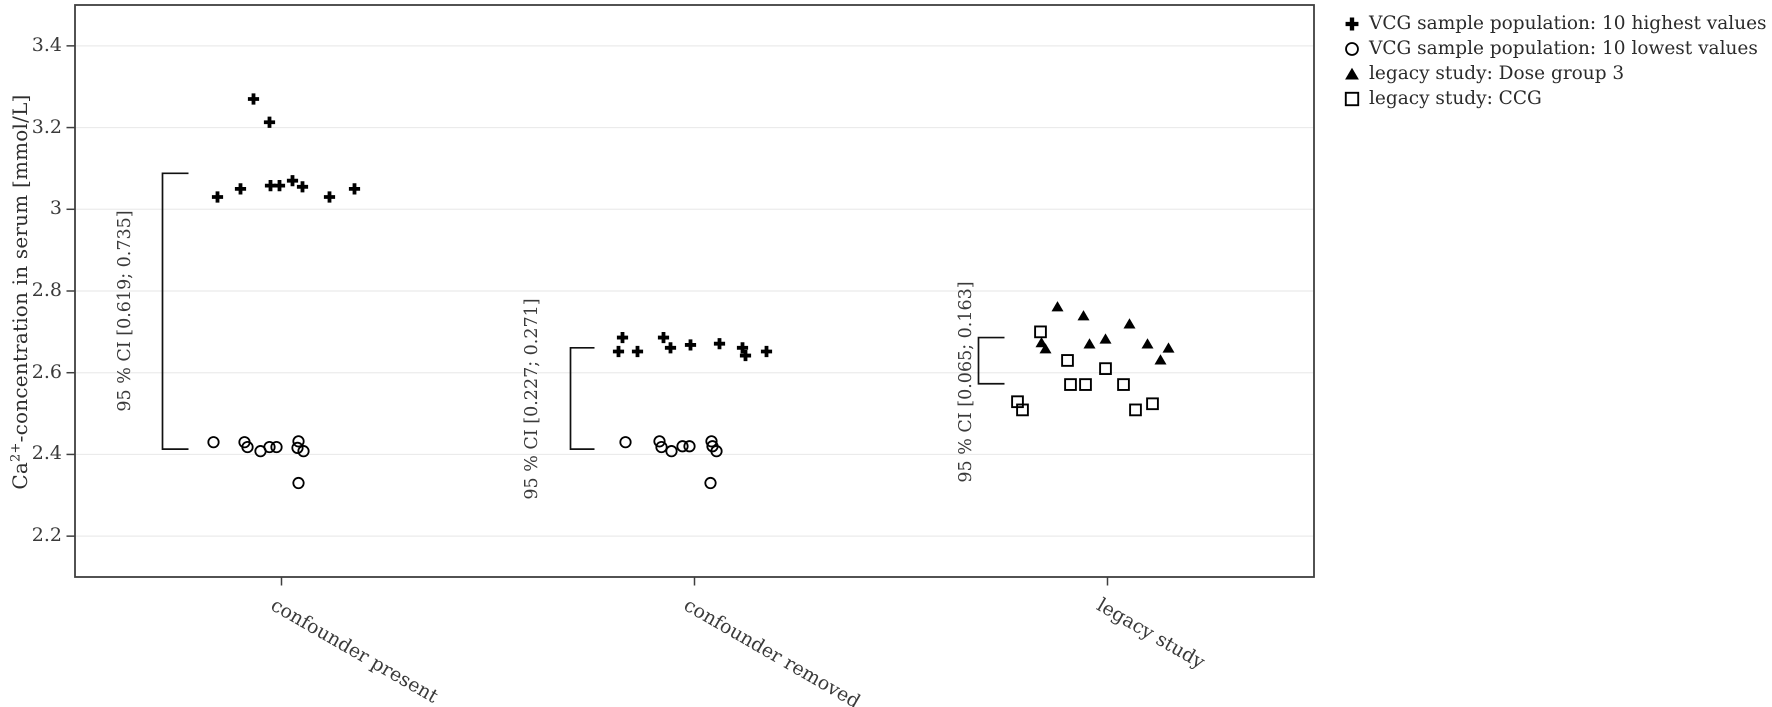  What do you see at coordinates (1455, 98) in the screenshot?
I see `legend-label: legacy study: CCG` at bounding box center [1455, 98].